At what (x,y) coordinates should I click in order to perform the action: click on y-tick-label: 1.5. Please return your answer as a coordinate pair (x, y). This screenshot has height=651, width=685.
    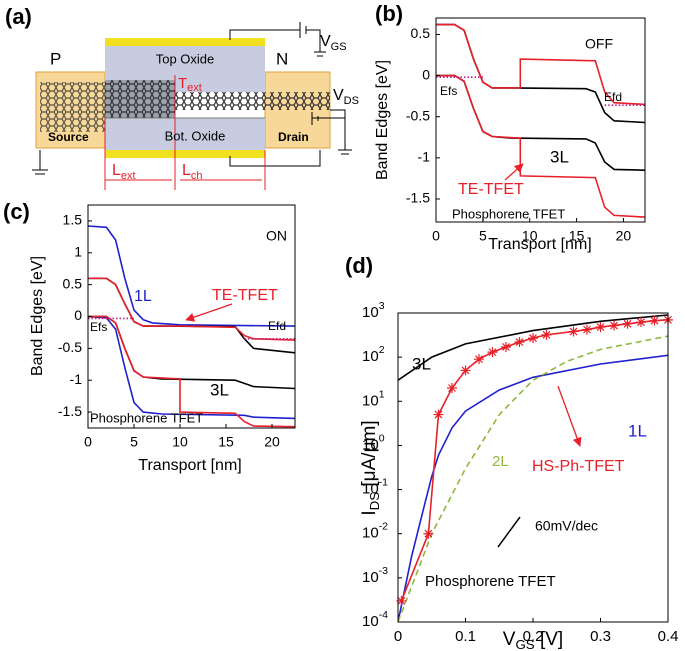
    Looking at the image, I should click on (73, 220).